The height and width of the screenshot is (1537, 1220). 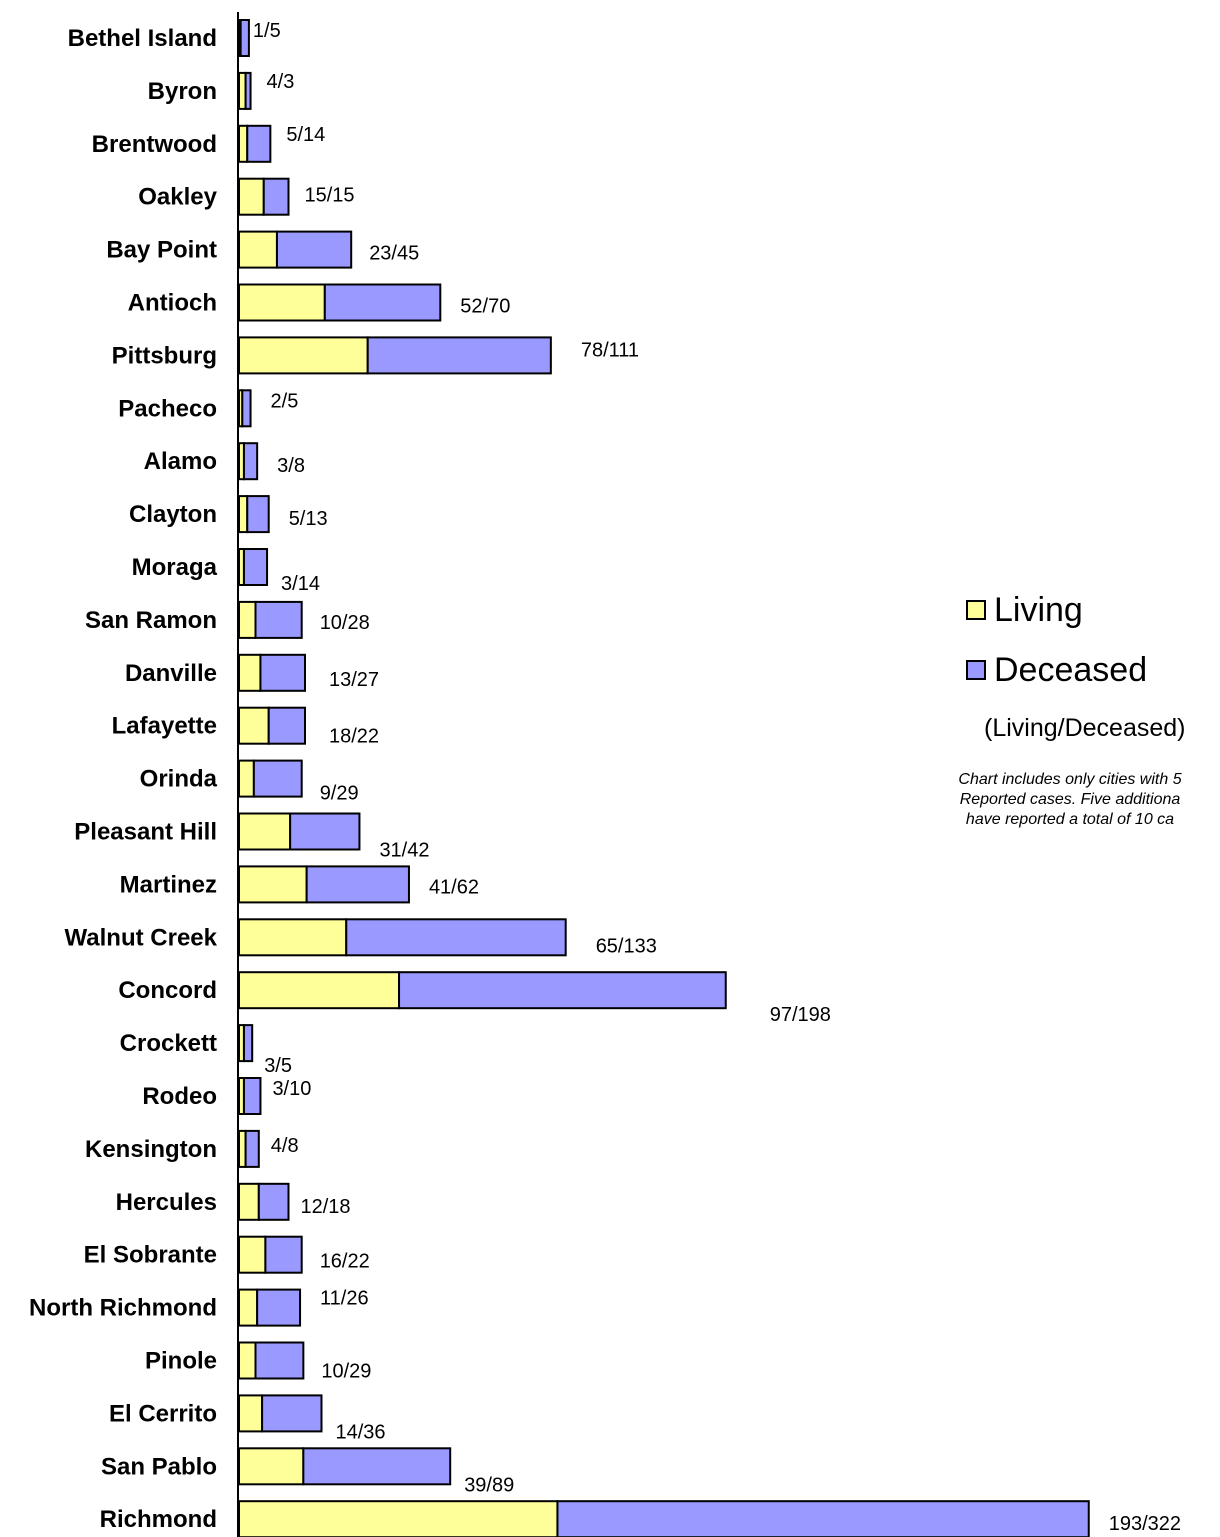 I want to click on footnote-line: have reported a total of 10 ca, so click(x=1070, y=819).